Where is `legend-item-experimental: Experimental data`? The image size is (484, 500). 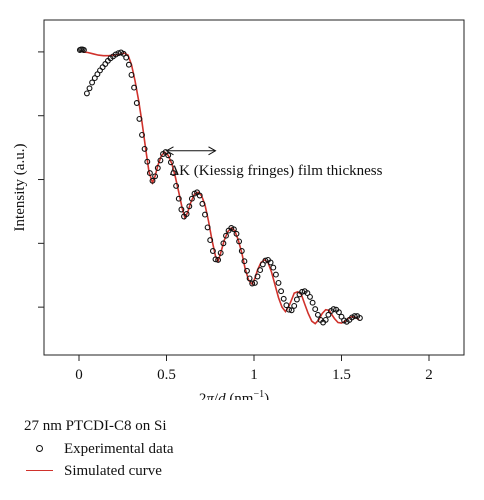 legend-item-experimental: Experimental data is located at coordinates (164, 449).